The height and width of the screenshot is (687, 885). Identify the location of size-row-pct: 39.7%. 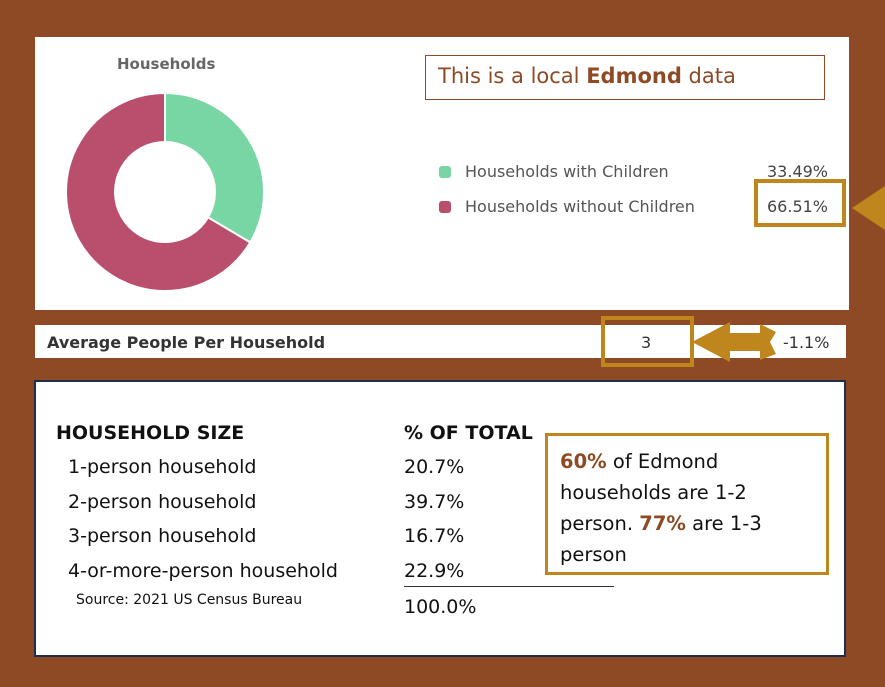
(434, 502).